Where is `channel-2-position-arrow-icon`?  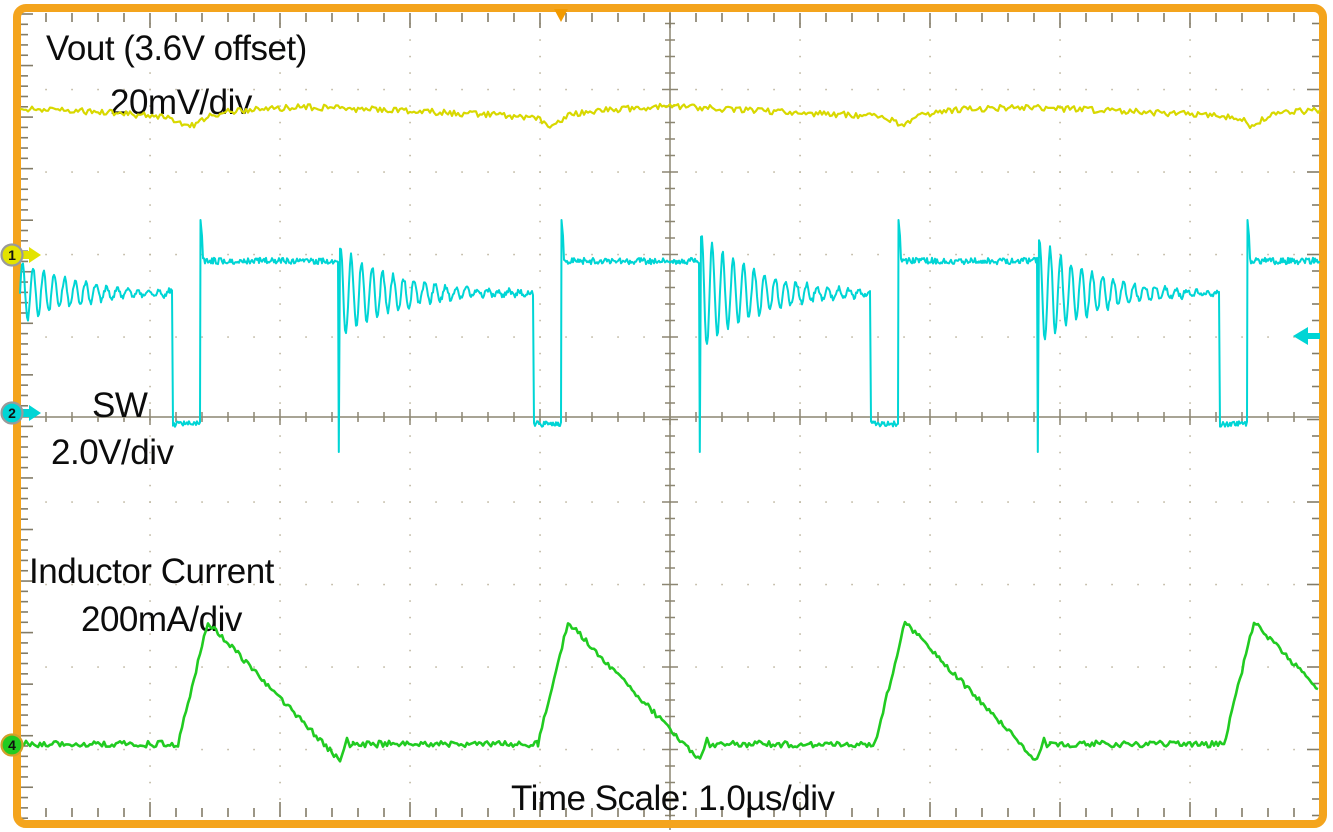 channel-2-position-arrow-icon is located at coordinates (31, 413).